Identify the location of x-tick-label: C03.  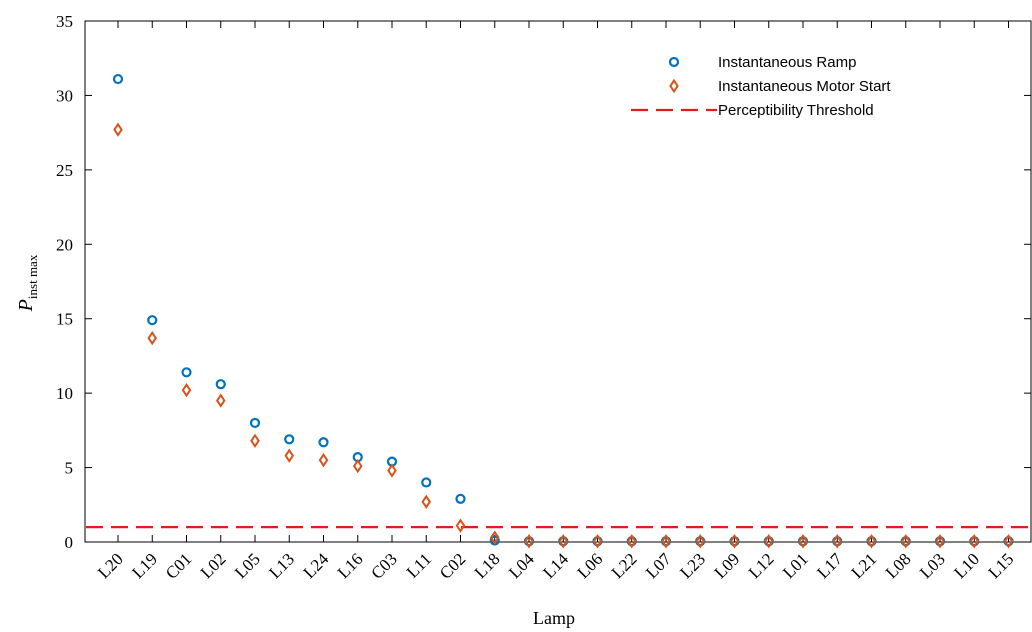
(383, 565).